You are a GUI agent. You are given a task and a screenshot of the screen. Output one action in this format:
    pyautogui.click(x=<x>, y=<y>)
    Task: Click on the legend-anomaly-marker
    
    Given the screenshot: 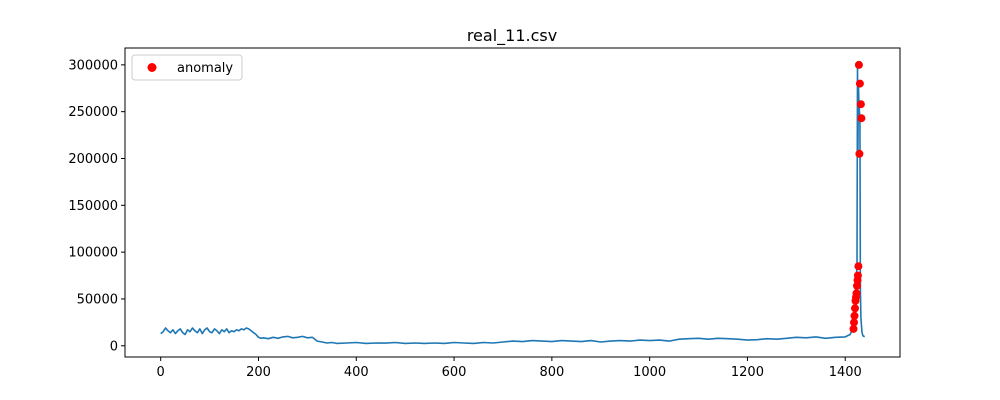 What is the action you would take?
    pyautogui.click(x=152, y=67)
    